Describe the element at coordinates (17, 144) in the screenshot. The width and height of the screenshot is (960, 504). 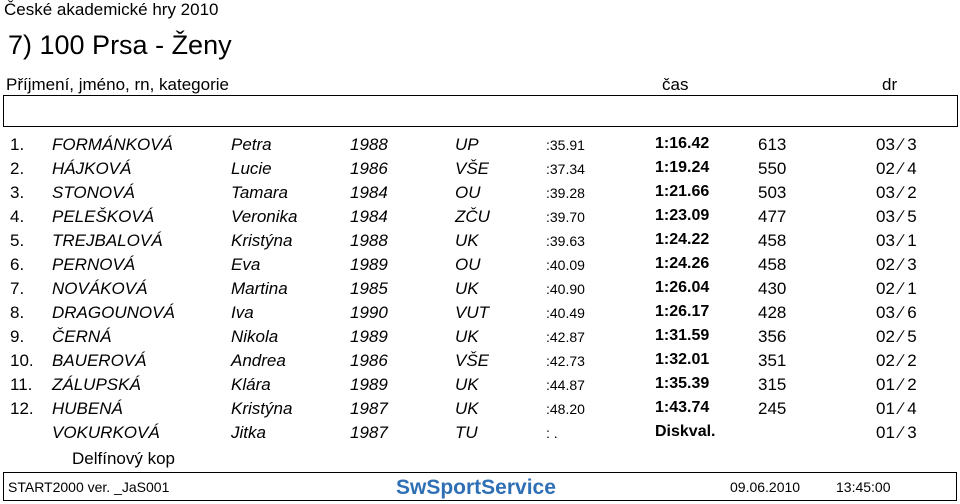
I see `rank: 1.` at that location.